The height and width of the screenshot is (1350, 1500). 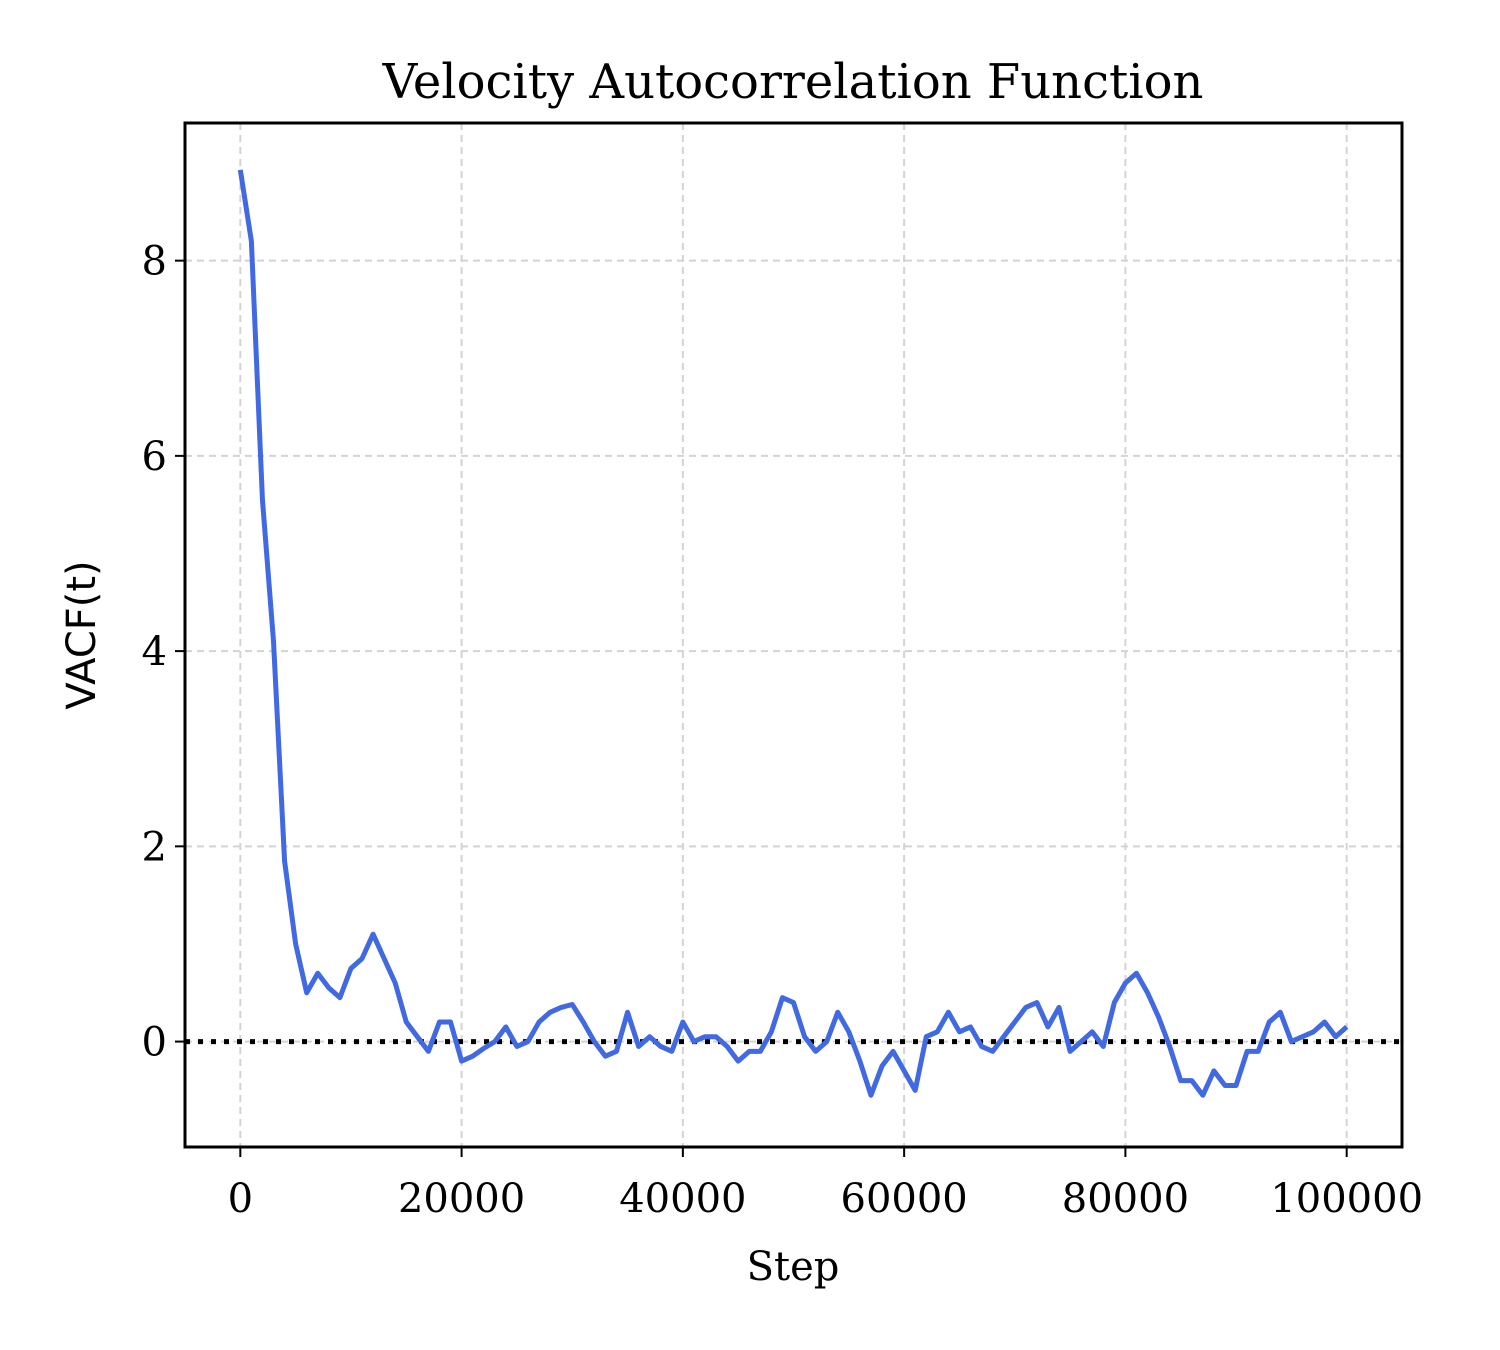 What do you see at coordinates (1346, 1199) in the screenshot?
I see `x-tick-label: 100000` at bounding box center [1346, 1199].